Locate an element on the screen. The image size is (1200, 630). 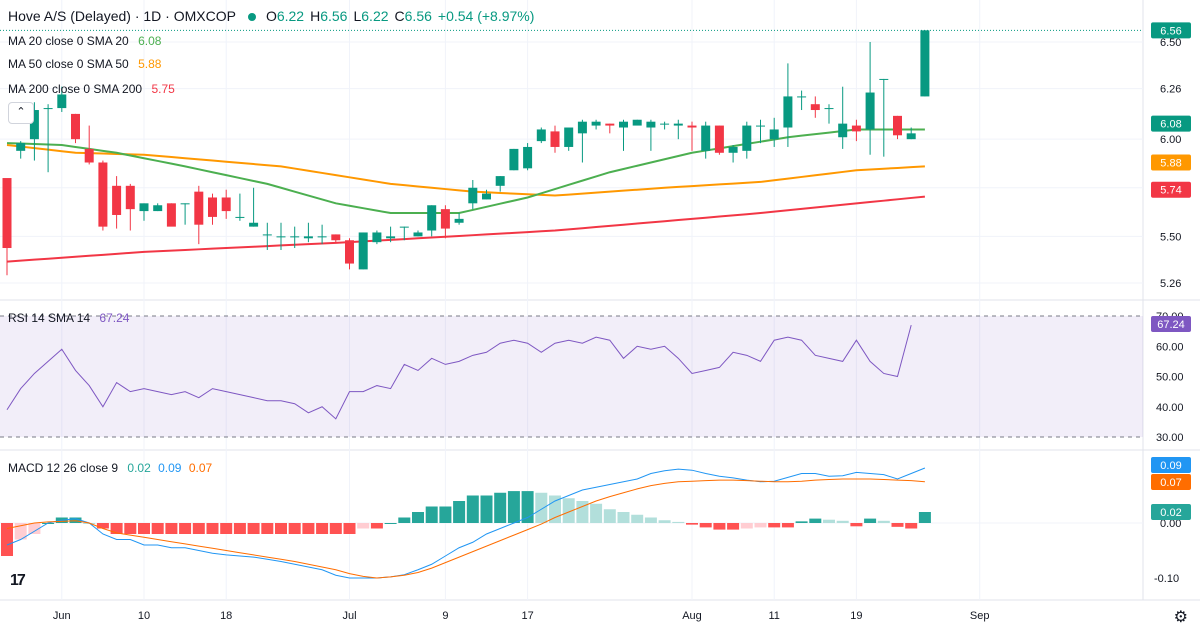
macd-signal-line is located at coordinates (465, 528).